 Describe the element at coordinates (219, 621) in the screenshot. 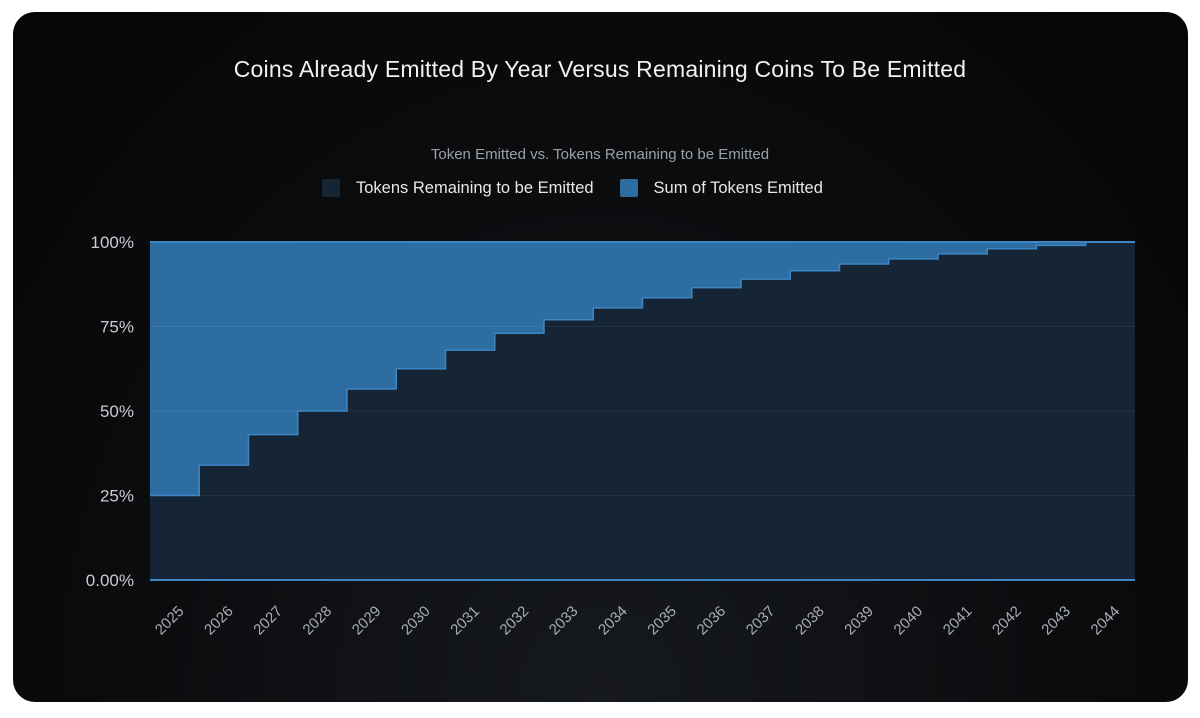

I see `x-tick-label: 2026` at that location.